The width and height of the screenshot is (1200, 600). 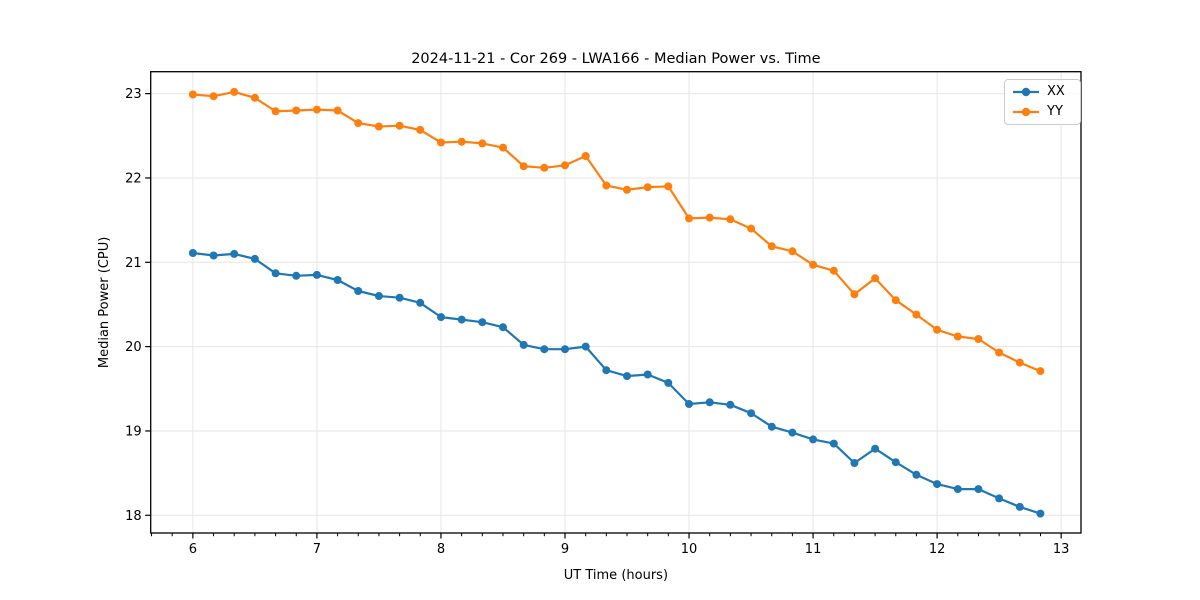 I want to click on y-tick-label: 18, so click(x=133, y=516).